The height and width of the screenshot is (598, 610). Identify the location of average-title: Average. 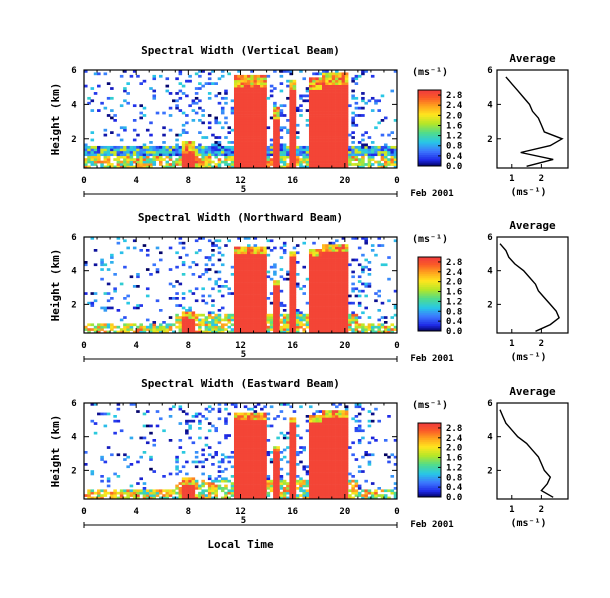
(532, 58).